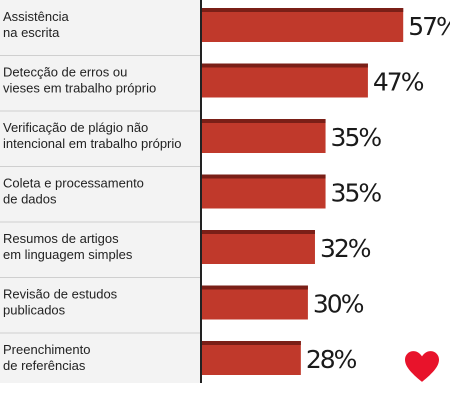  I want to click on value-label: 30%, so click(338, 304).